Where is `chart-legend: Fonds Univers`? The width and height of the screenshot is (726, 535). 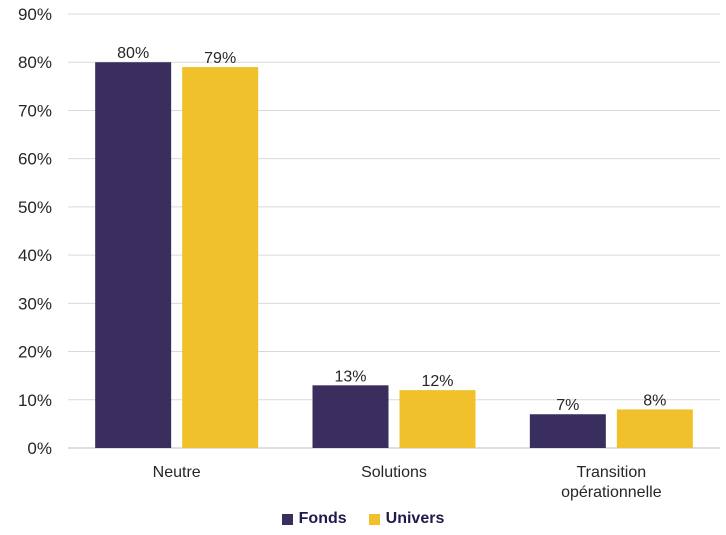 chart-legend: Fonds Univers is located at coordinates (363, 519).